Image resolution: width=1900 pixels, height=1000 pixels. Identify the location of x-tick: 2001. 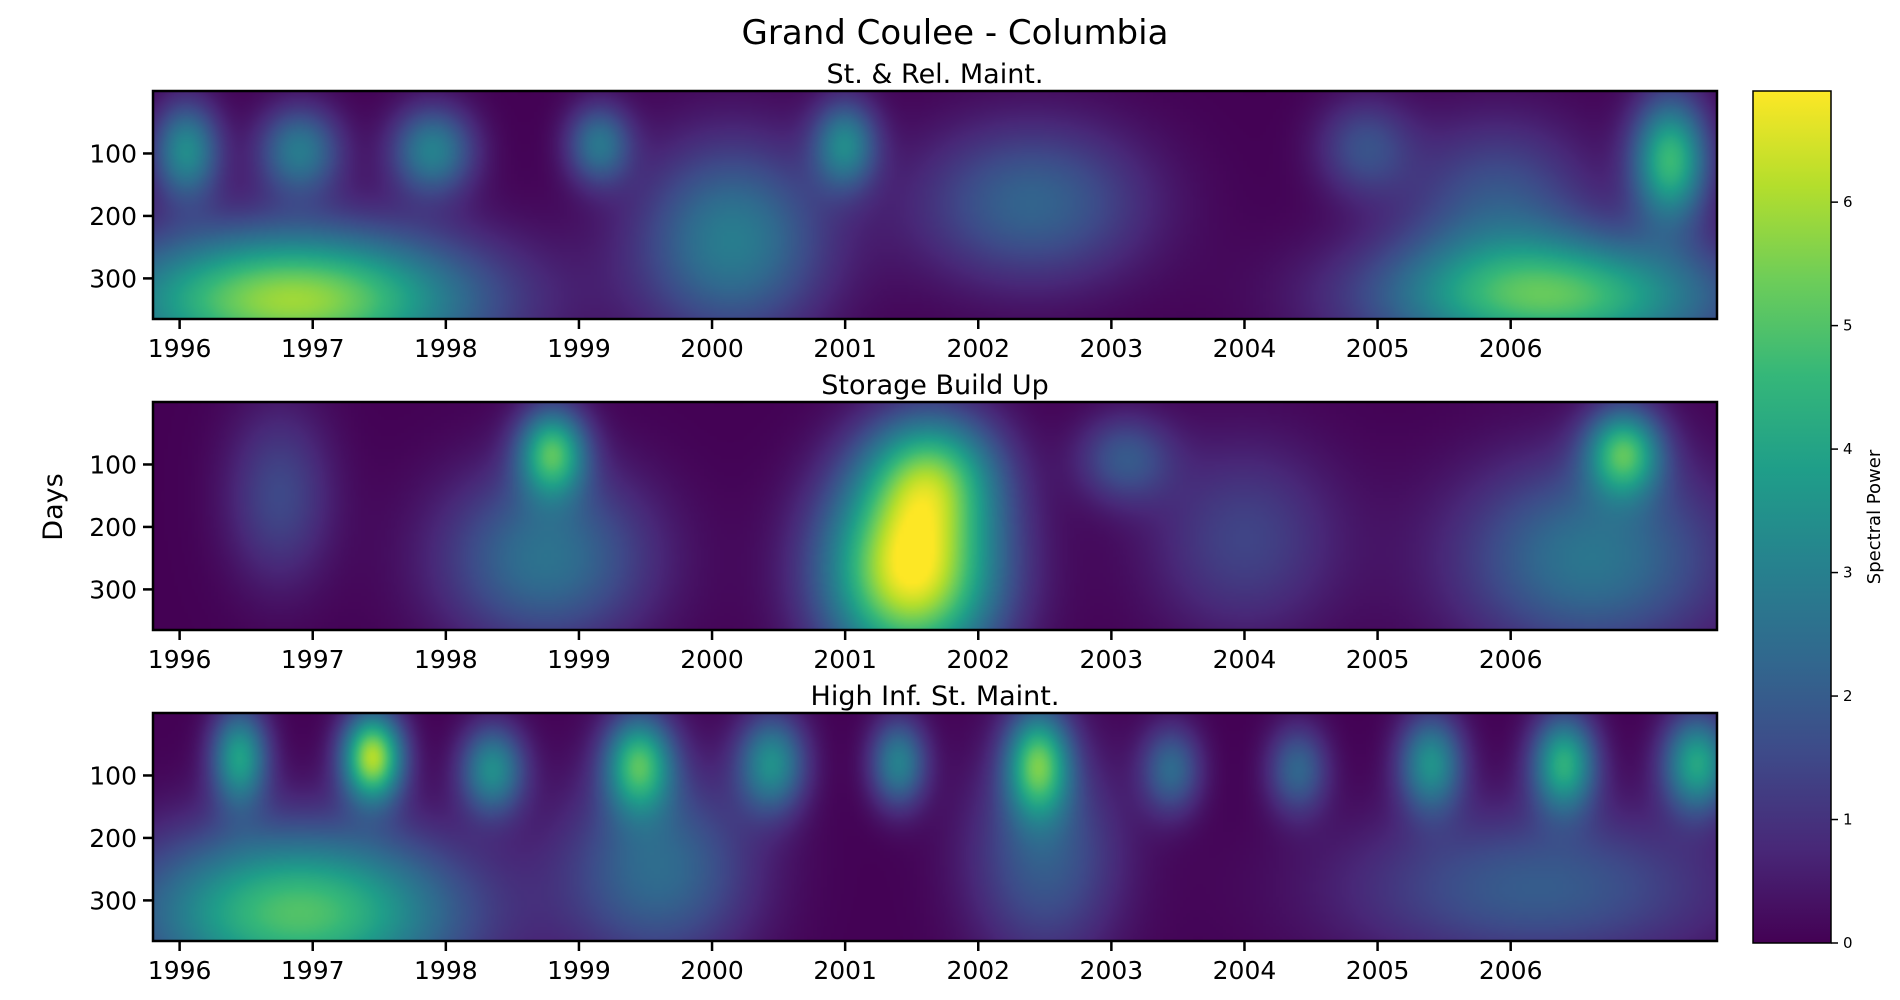
(845, 963).